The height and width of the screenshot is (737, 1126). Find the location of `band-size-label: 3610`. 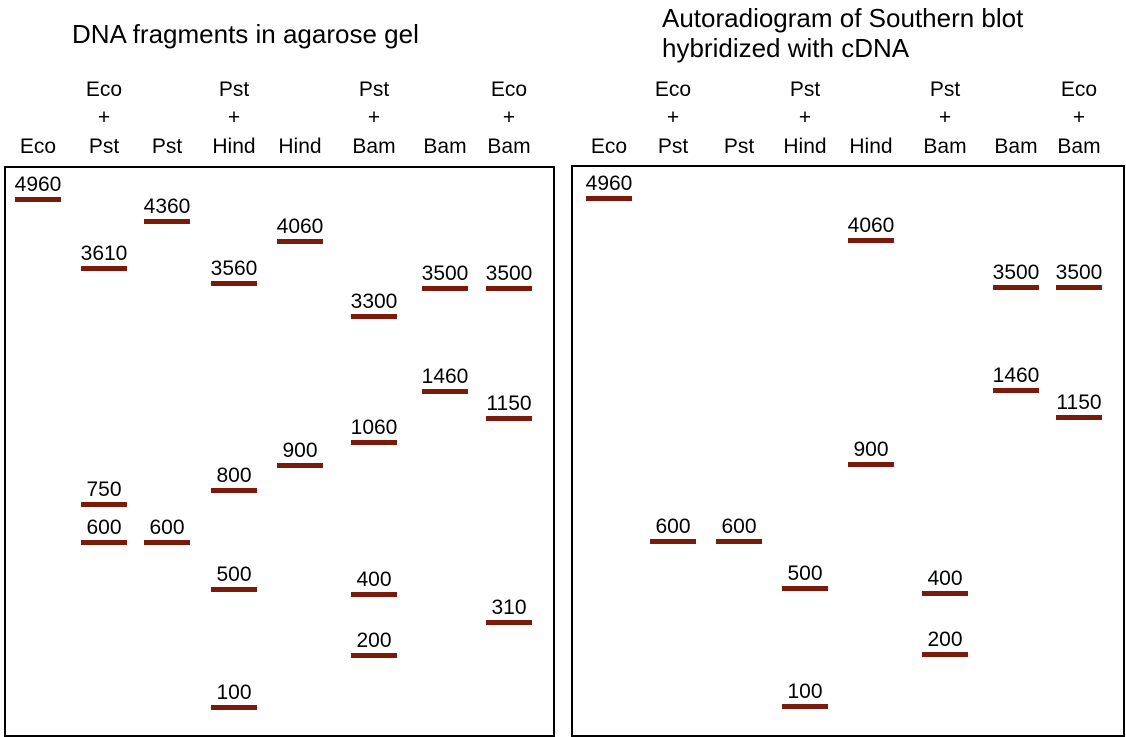

band-size-label: 3610 is located at coordinates (104, 253).